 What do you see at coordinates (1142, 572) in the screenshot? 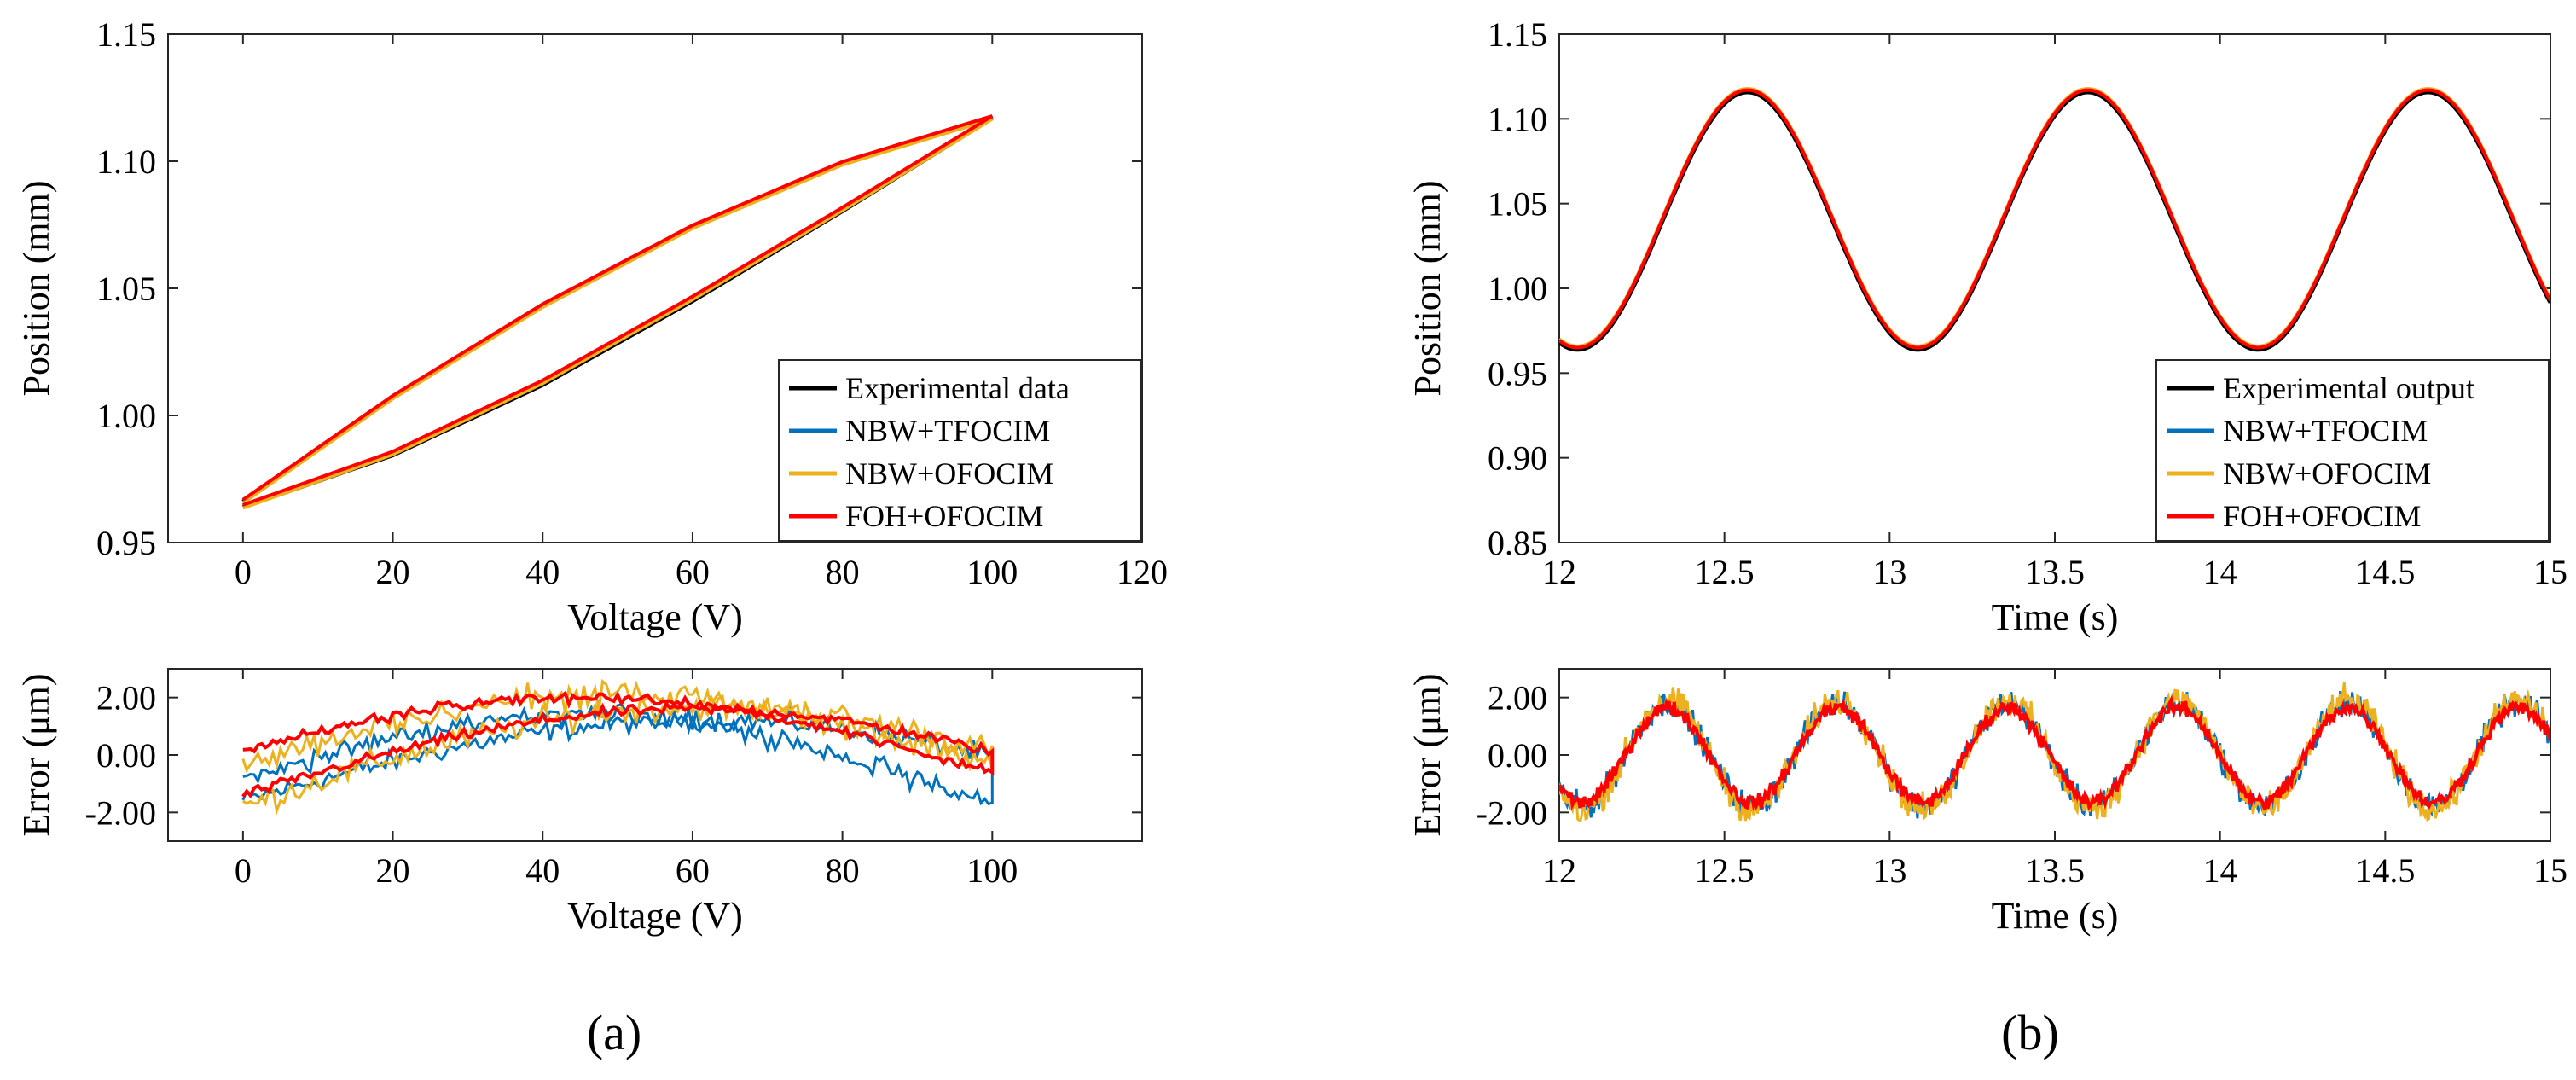
I see `x-tick-label: 120` at bounding box center [1142, 572].